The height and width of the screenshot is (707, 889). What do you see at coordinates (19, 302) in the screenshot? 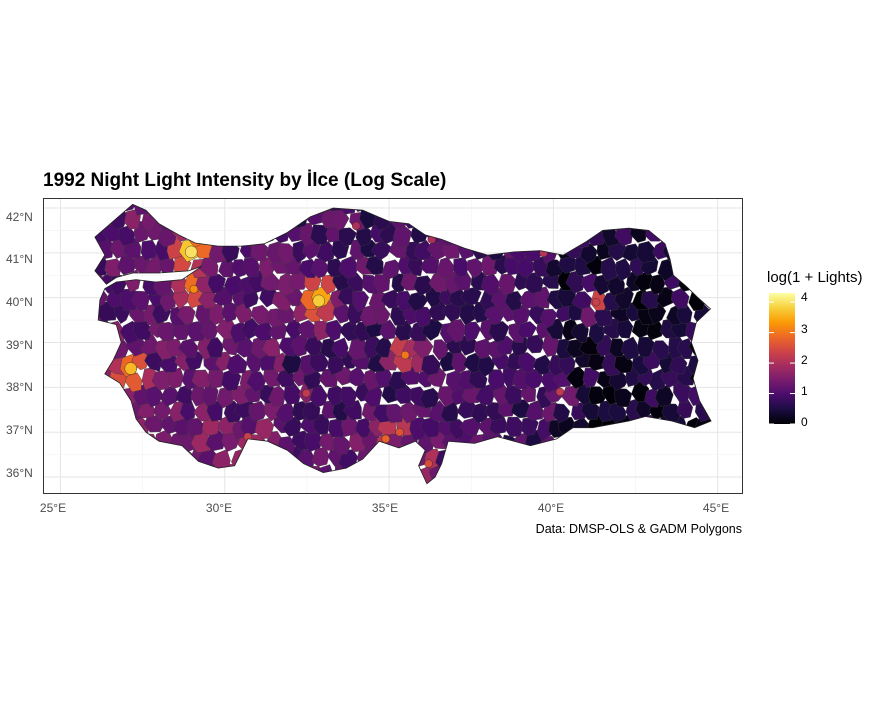
I see `y-tick-label: 40°N` at bounding box center [19, 302].